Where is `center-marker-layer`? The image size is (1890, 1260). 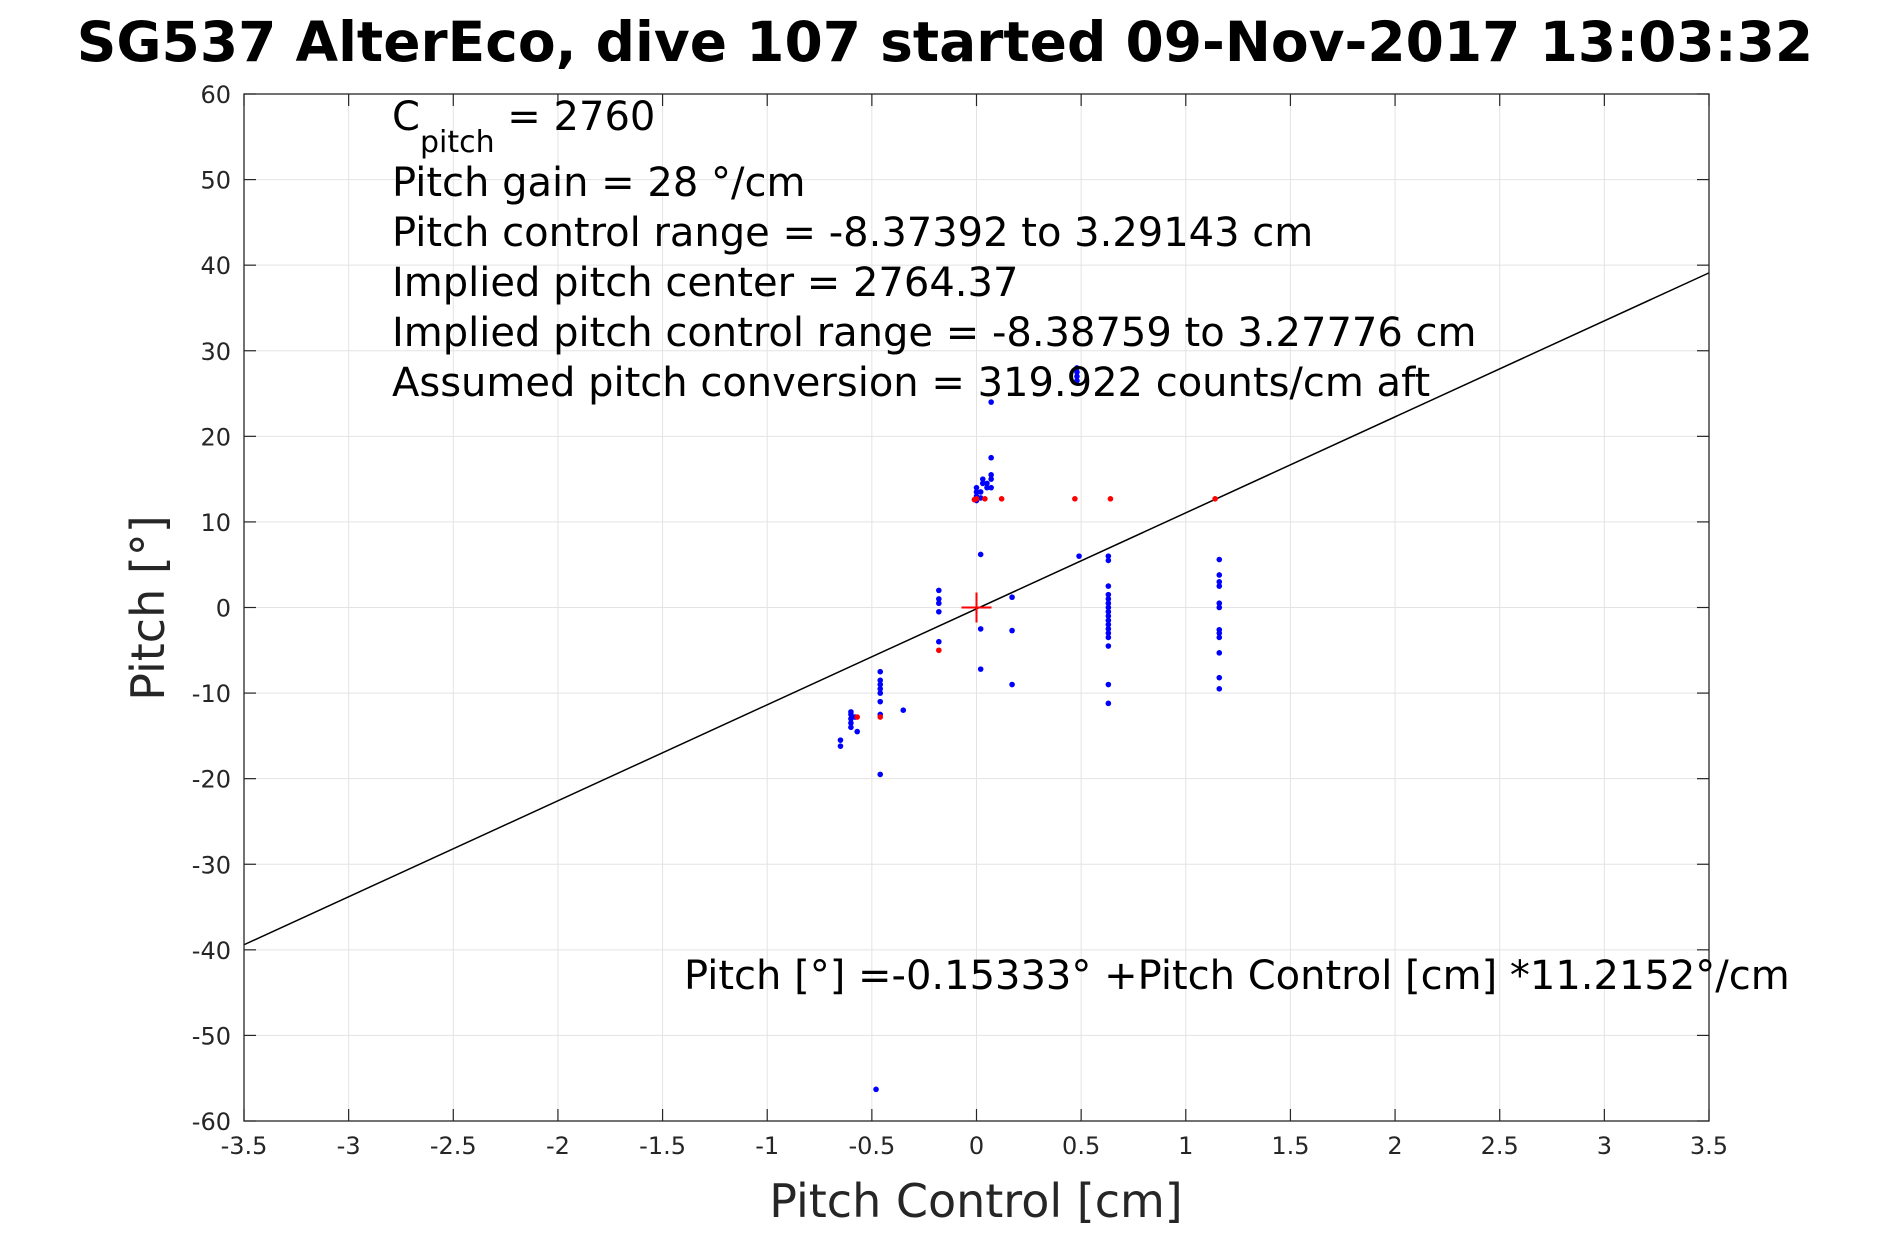
center-marker-layer is located at coordinates (976, 607).